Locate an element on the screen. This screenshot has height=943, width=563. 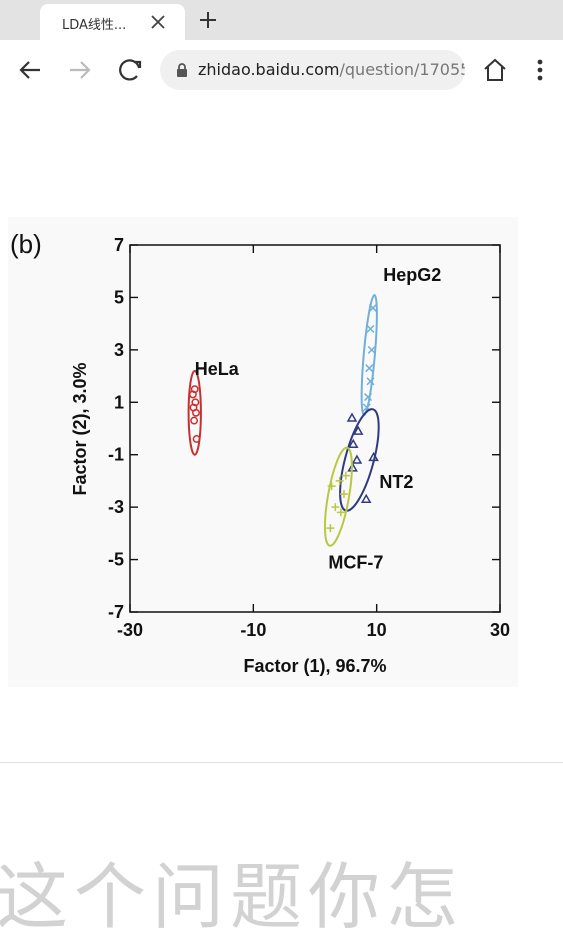
y-tick-label: -7 is located at coordinates (116, 612).